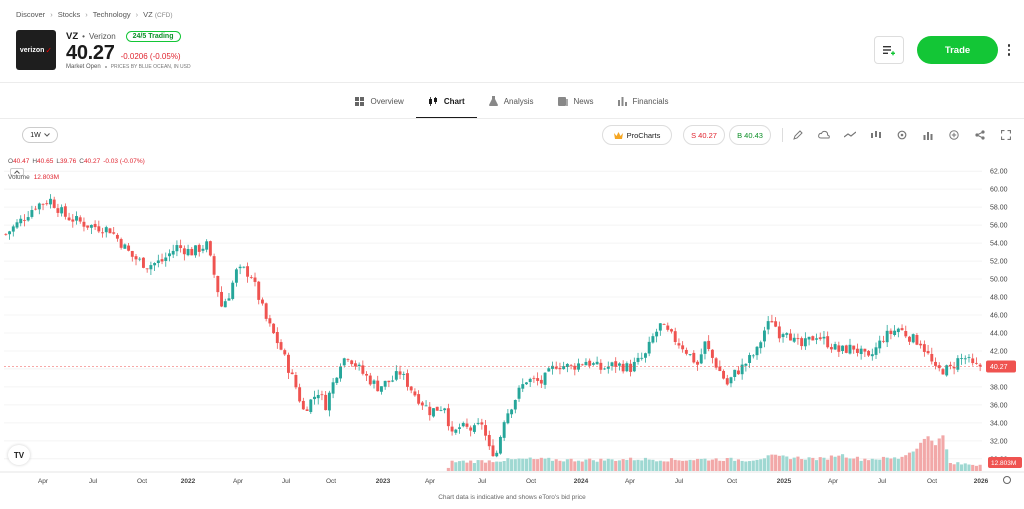  I want to click on line-icon, so click(850, 135).